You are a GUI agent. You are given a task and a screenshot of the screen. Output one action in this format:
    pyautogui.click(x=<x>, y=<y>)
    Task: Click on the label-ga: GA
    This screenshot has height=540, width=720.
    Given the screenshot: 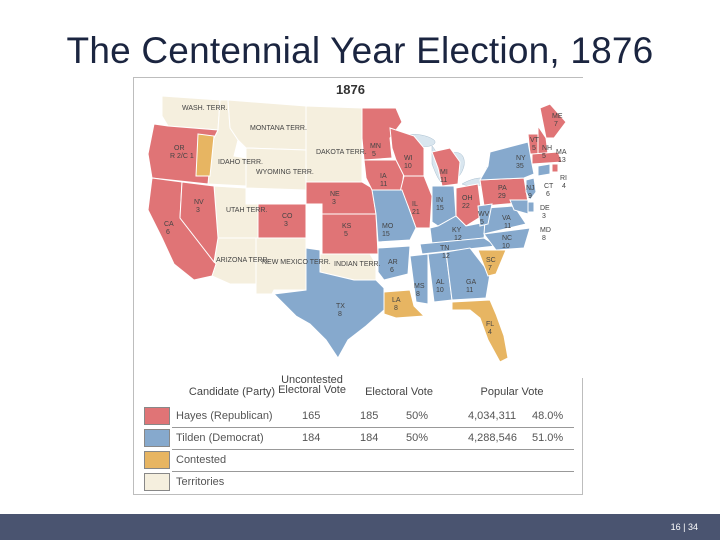 What is the action you would take?
    pyautogui.click(x=471, y=282)
    